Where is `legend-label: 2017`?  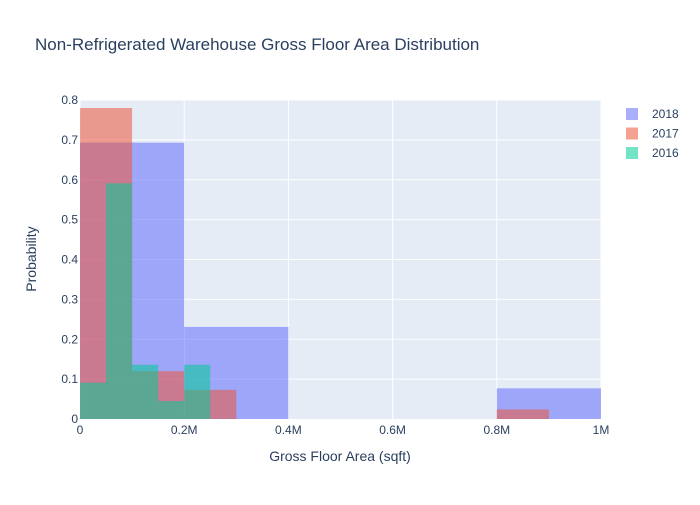
legend-label: 2017 is located at coordinates (665, 134).